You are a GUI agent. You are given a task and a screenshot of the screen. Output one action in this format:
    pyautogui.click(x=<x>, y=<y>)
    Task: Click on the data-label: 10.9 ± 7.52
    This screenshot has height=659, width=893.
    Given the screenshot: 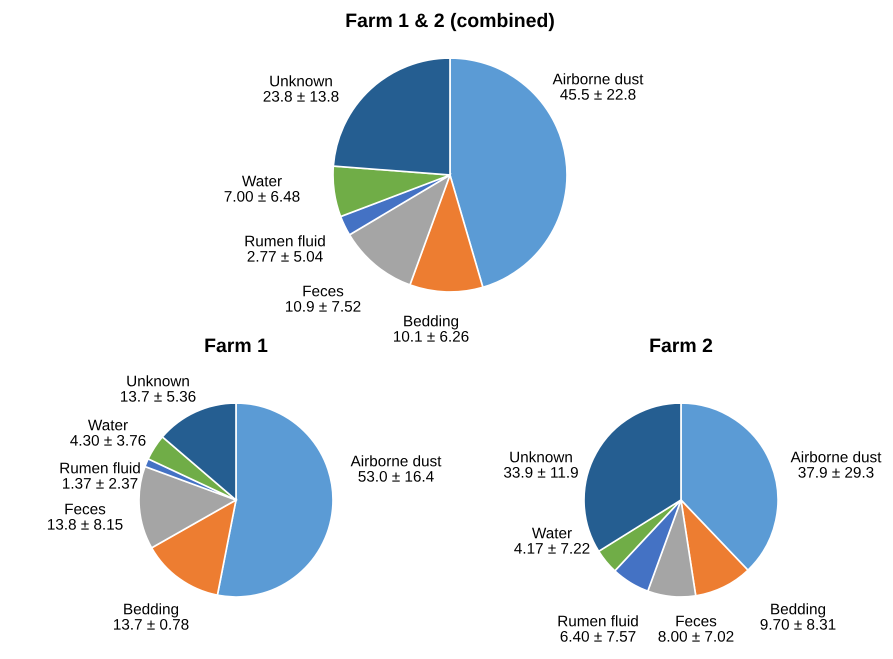 What is the action you would take?
    pyautogui.click(x=323, y=306)
    